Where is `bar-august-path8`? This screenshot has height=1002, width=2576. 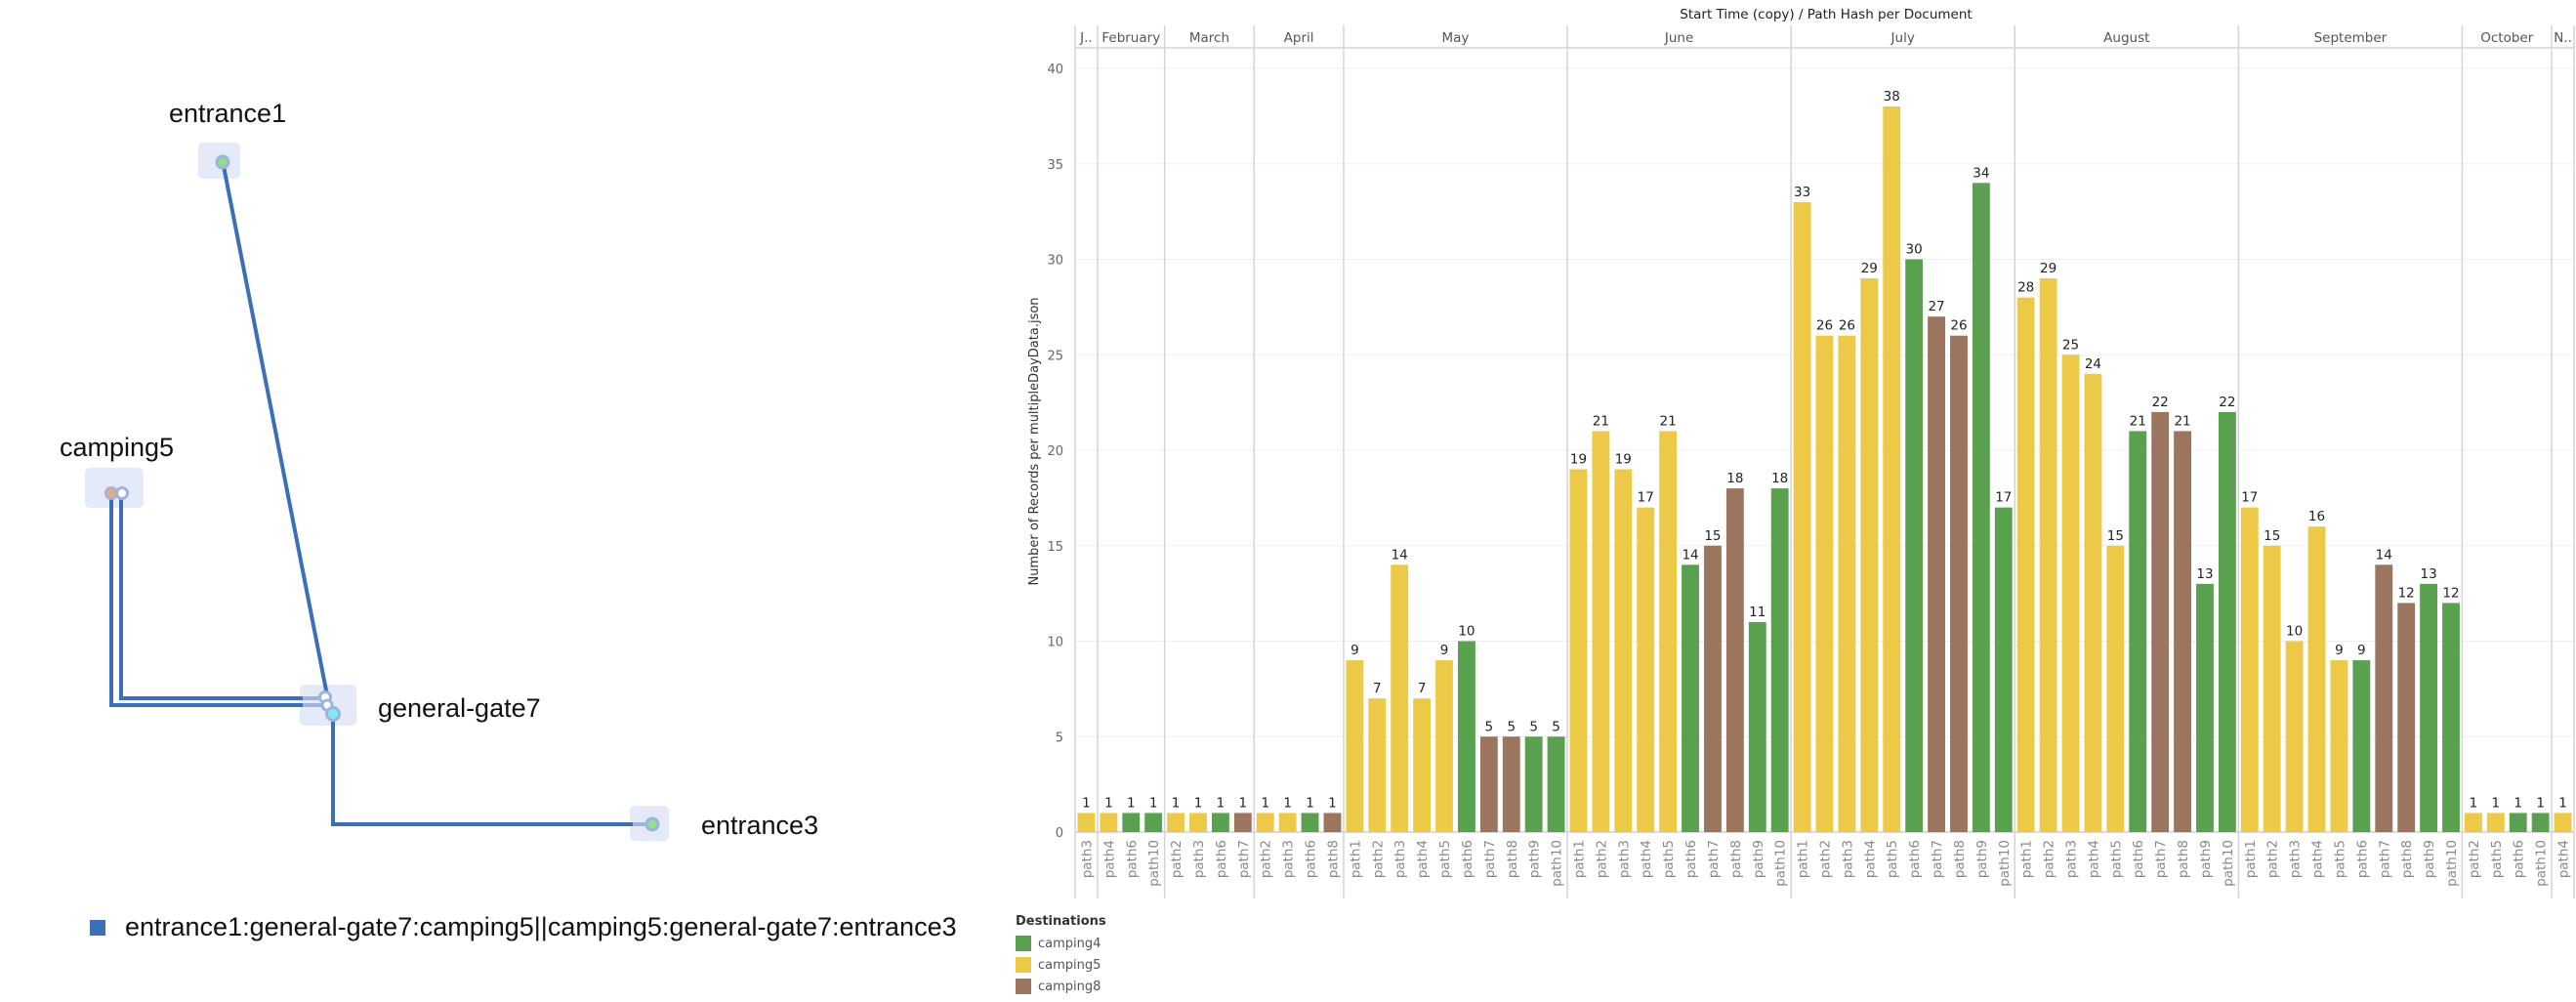 bar-august-path8 is located at coordinates (2183, 631).